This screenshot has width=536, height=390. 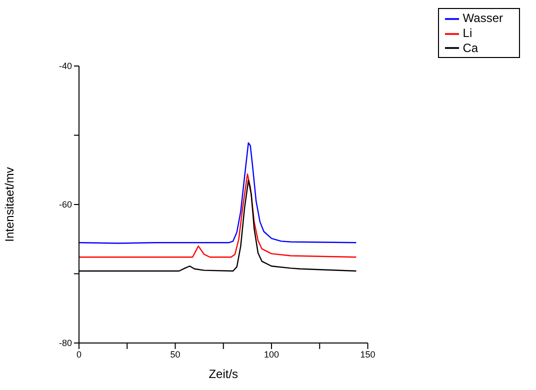 I want to click on legend-label: Wasser, so click(x=482, y=18).